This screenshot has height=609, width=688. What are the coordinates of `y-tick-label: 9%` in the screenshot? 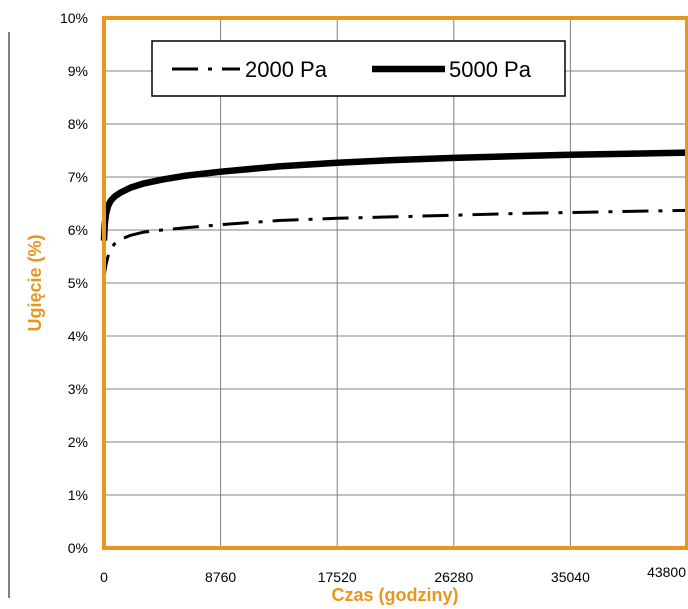 It's located at (78, 71).